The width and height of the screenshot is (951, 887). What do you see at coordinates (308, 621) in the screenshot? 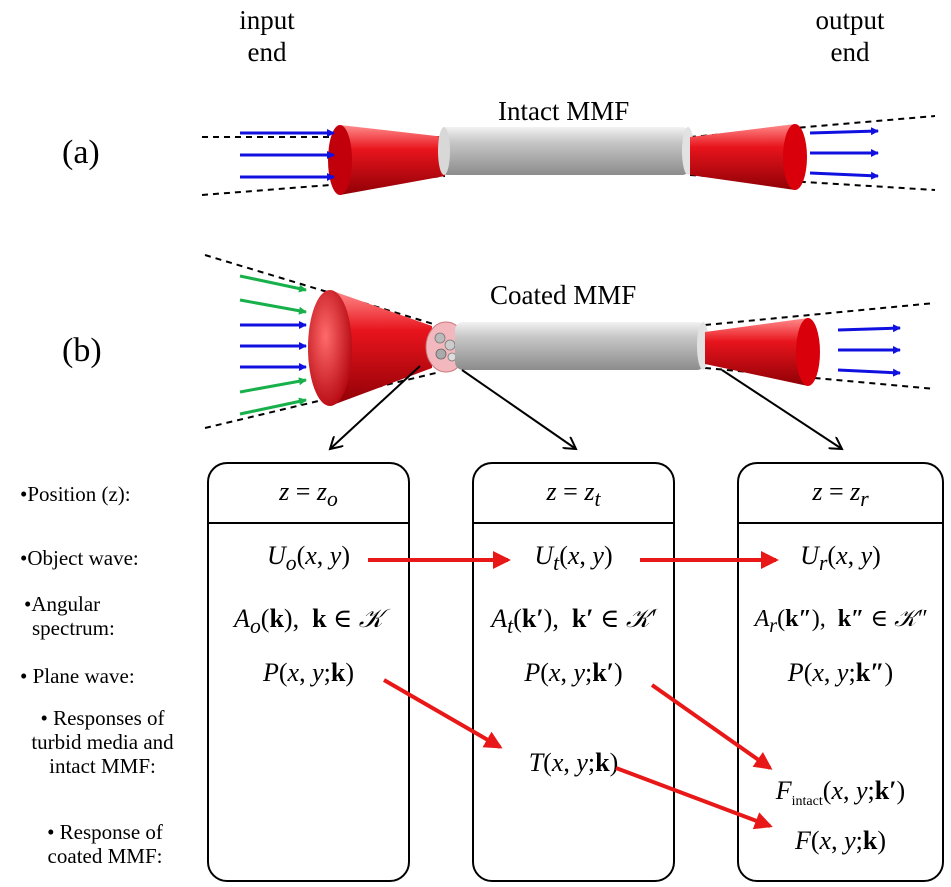
I see `c1-angular-spectrum: Ao(k), k ∈ 𝒦` at bounding box center [308, 621].